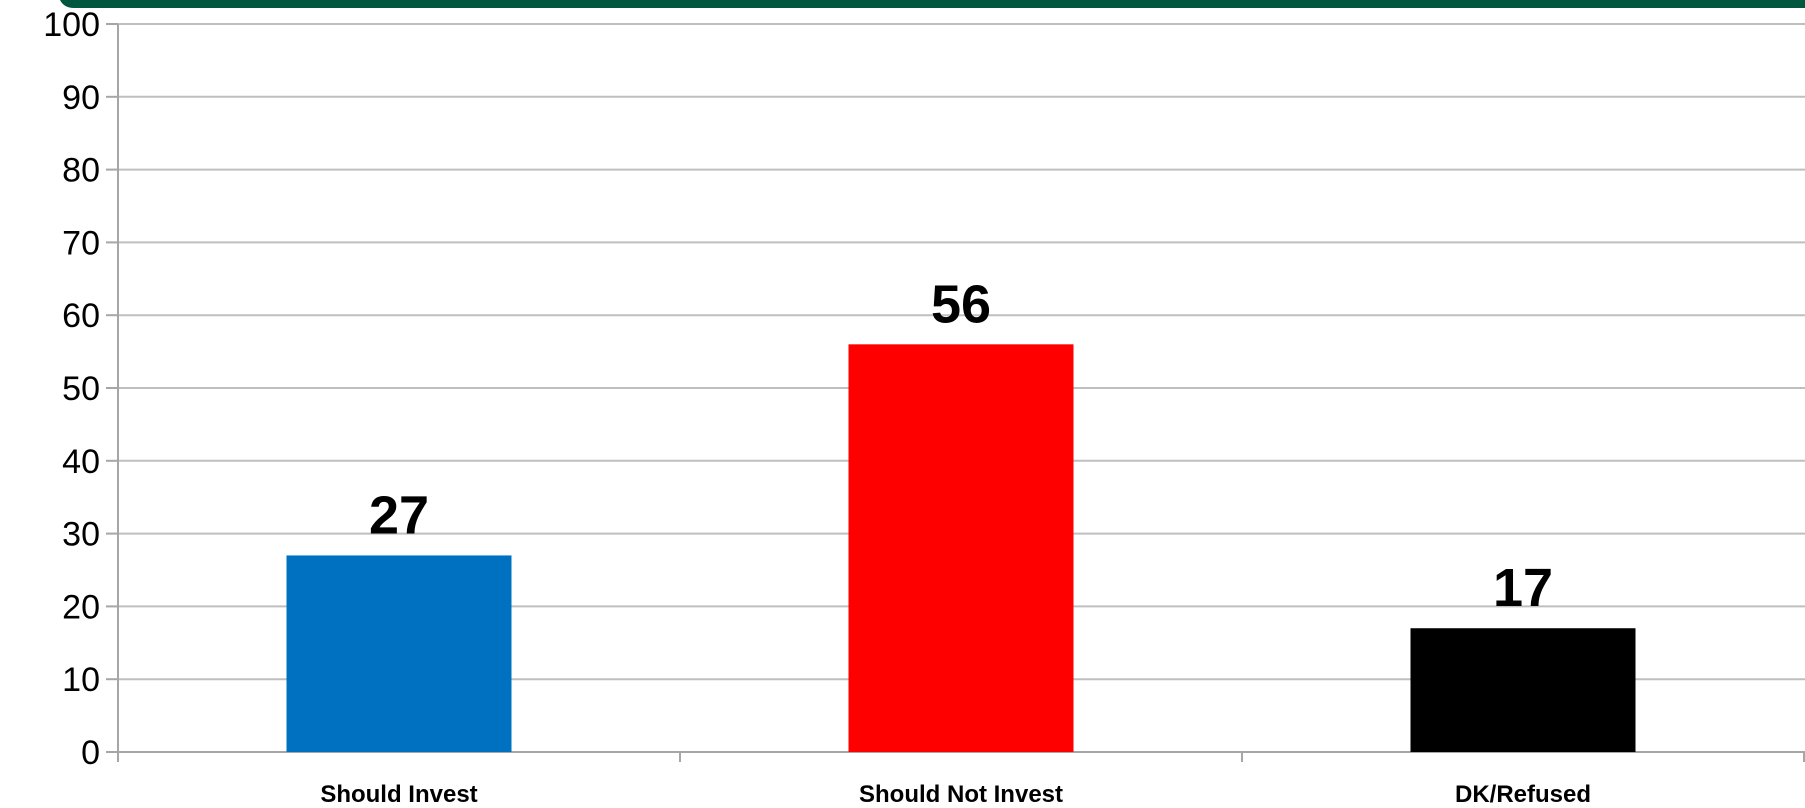  Describe the element at coordinates (1523, 794) in the screenshot. I see `category-label-2: DK/Refused` at that location.